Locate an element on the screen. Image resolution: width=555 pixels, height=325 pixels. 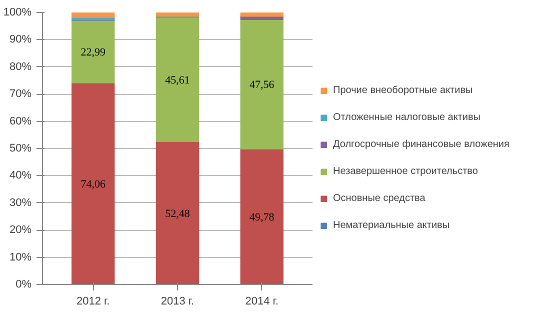
data-label: 45,61 is located at coordinates (177, 80).